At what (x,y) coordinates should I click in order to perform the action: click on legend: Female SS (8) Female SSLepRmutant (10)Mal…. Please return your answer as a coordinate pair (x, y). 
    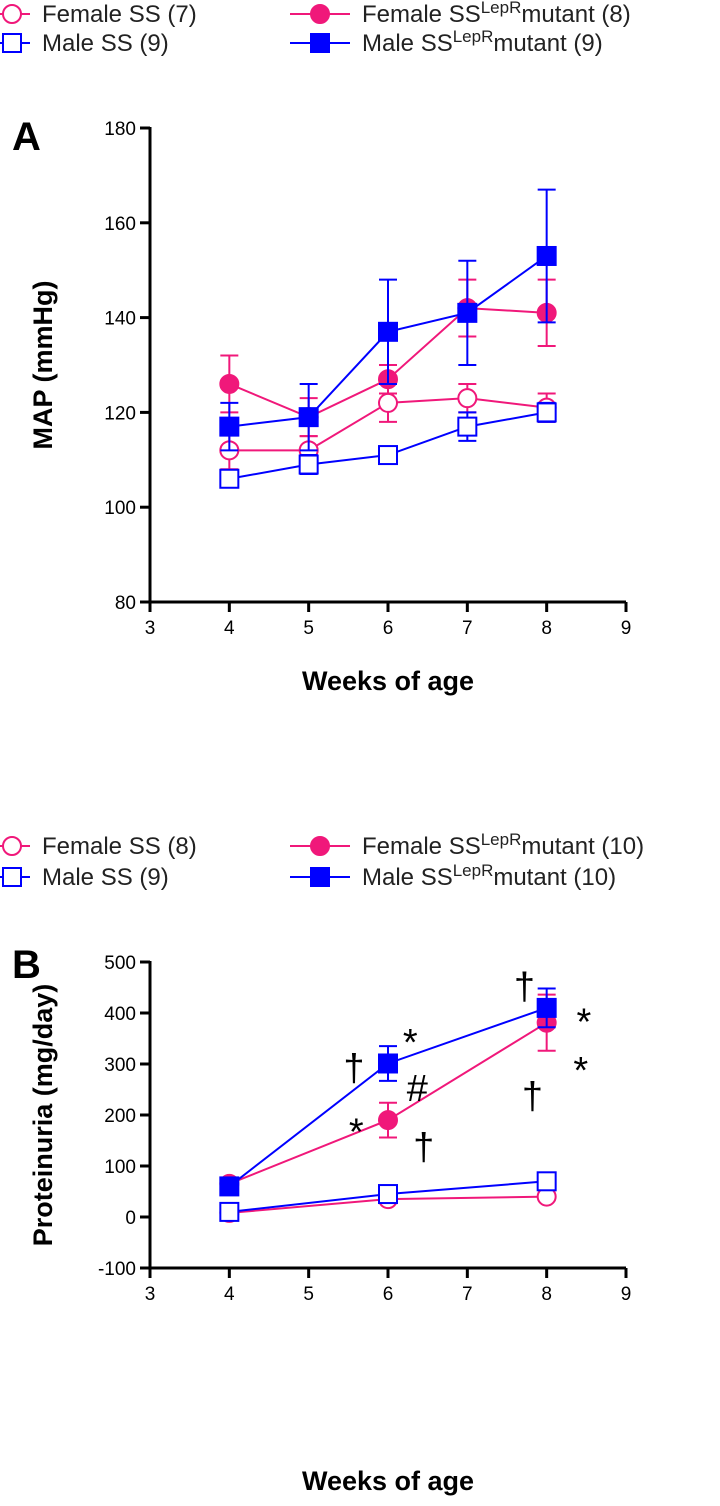
    Looking at the image, I should click on (322, 860).